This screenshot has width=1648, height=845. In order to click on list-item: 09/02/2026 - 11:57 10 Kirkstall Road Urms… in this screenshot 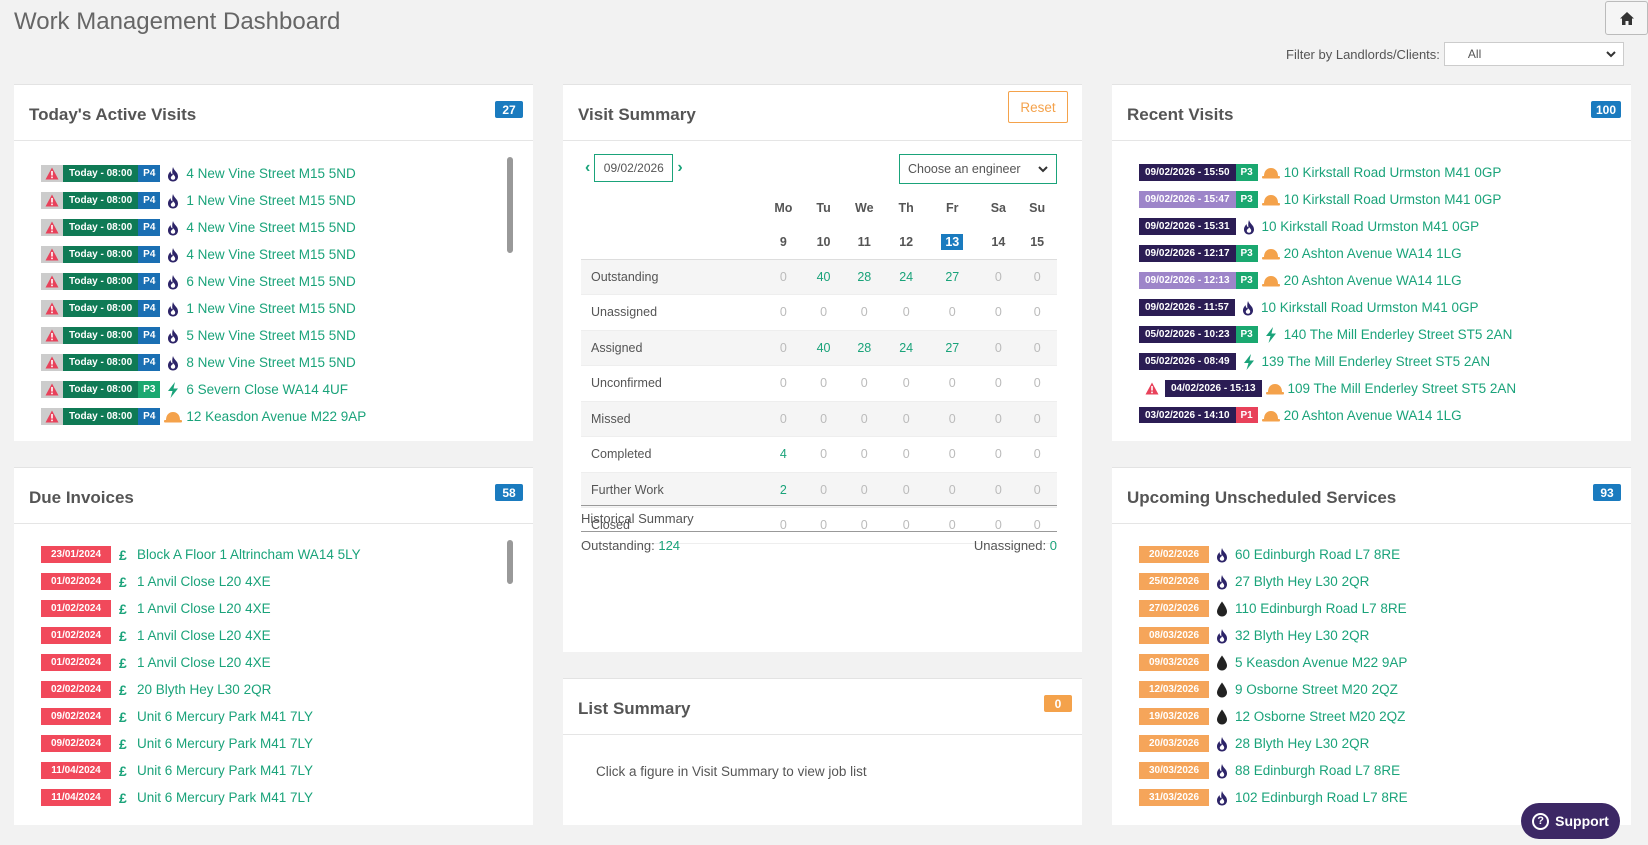, I will do `click(1379, 307)`.